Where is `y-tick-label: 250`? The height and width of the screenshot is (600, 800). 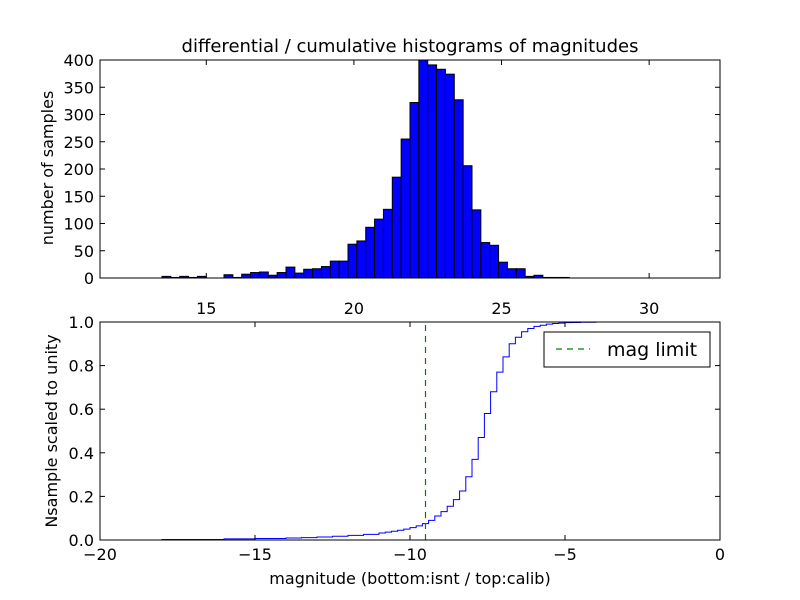 y-tick-label: 250 is located at coordinates (78, 142).